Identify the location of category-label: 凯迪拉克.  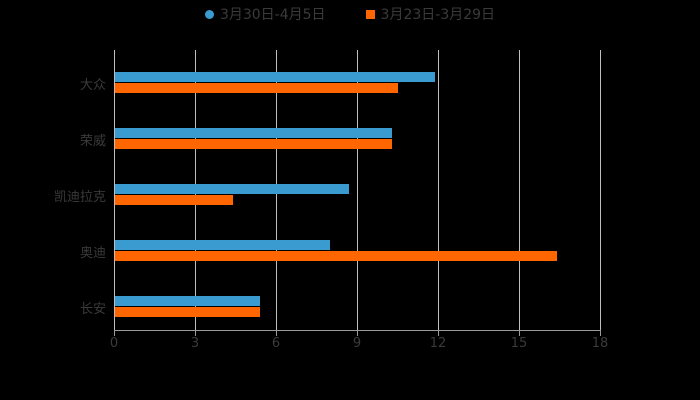
(79, 197).